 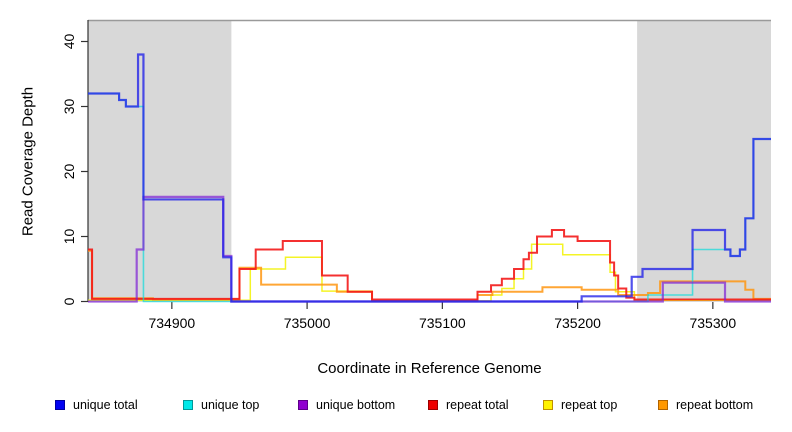 What do you see at coordinates (429, 272) in the screenshot?
I see `series-repeat-top` at bounding box center [429, 272].